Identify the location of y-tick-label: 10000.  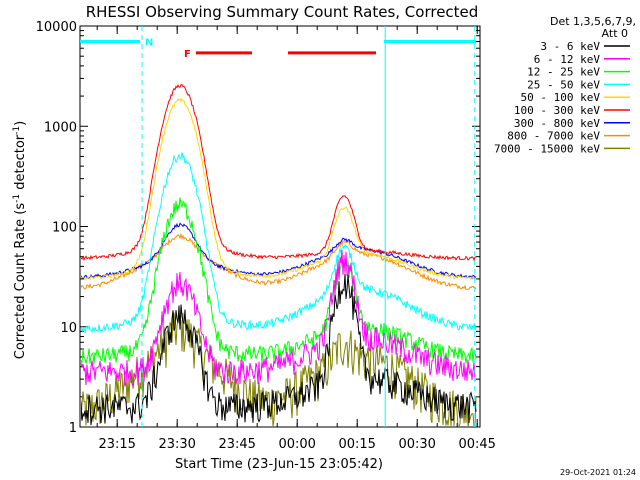
(56, 27).